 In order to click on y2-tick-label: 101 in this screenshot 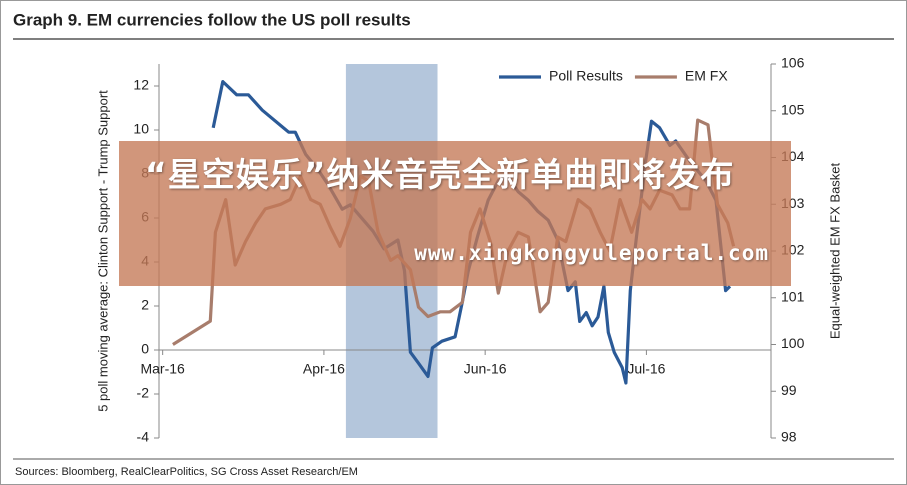, I will do `click(793, 296)`.